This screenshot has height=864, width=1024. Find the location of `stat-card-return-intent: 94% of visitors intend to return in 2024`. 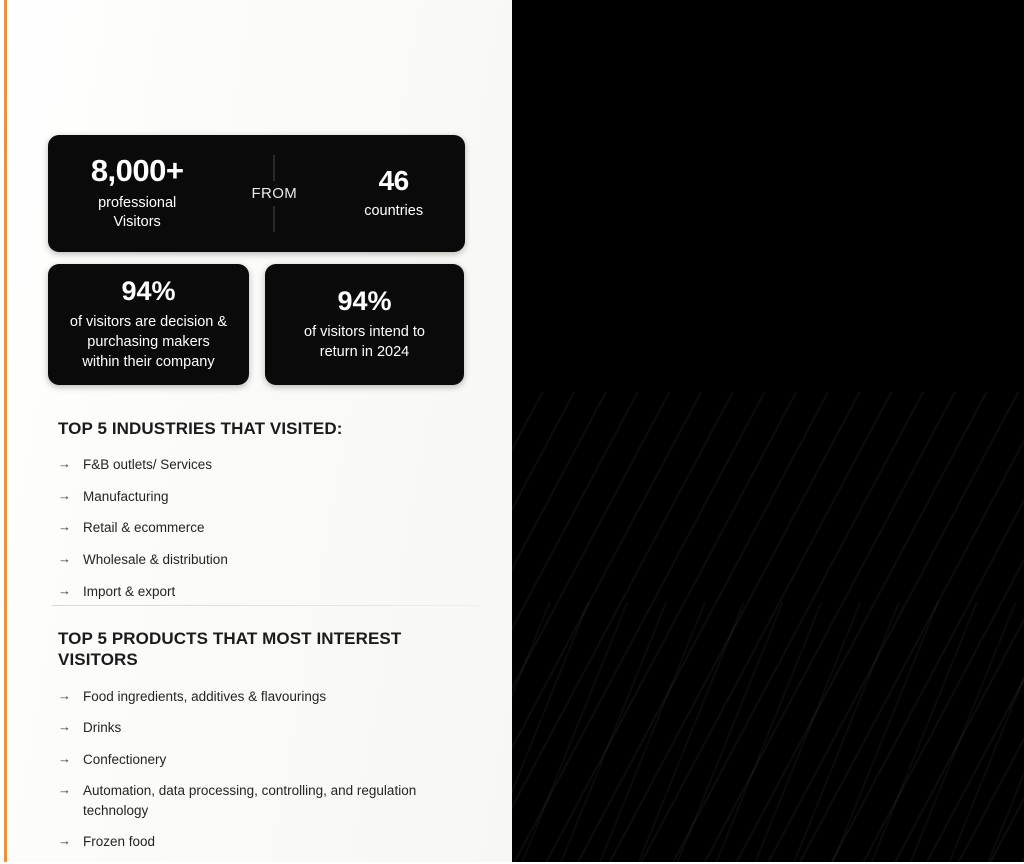

stat-card-return-intent: 94% of visitors intend to return in 2024 is located at coordinates (364, 324).